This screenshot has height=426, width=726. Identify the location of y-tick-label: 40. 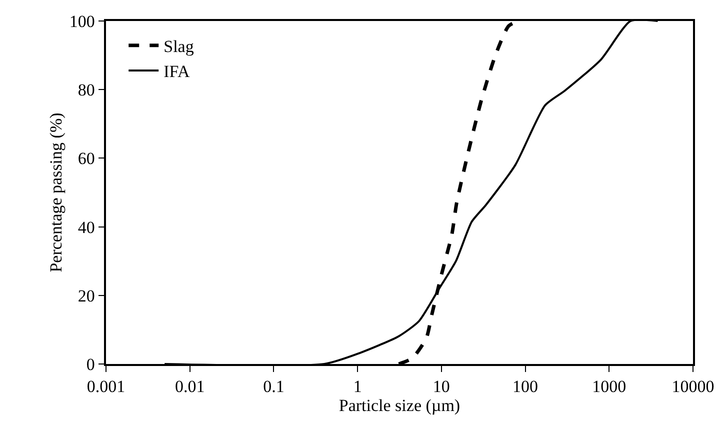
(86, 227).